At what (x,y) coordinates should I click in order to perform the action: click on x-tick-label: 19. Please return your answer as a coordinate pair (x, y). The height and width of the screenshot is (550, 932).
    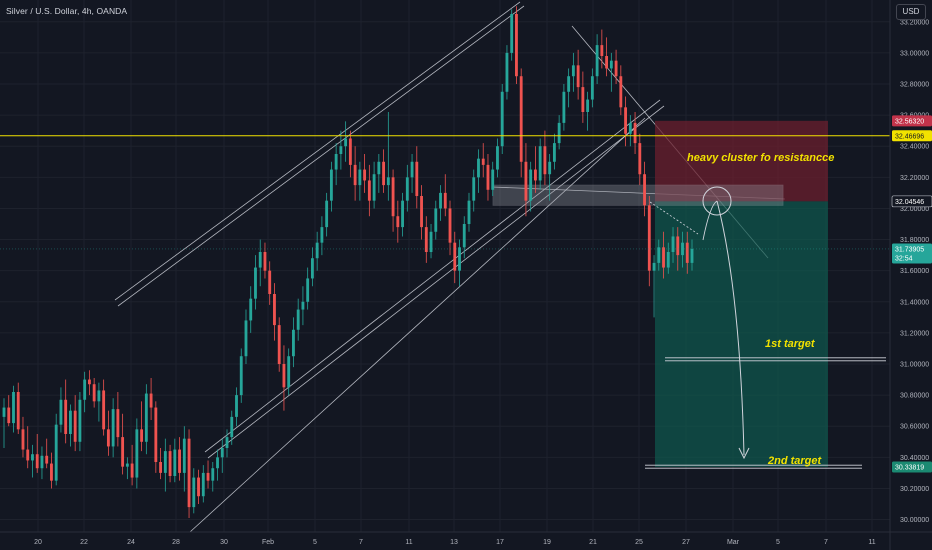
    Looking at the image, I should click on (547, 542).